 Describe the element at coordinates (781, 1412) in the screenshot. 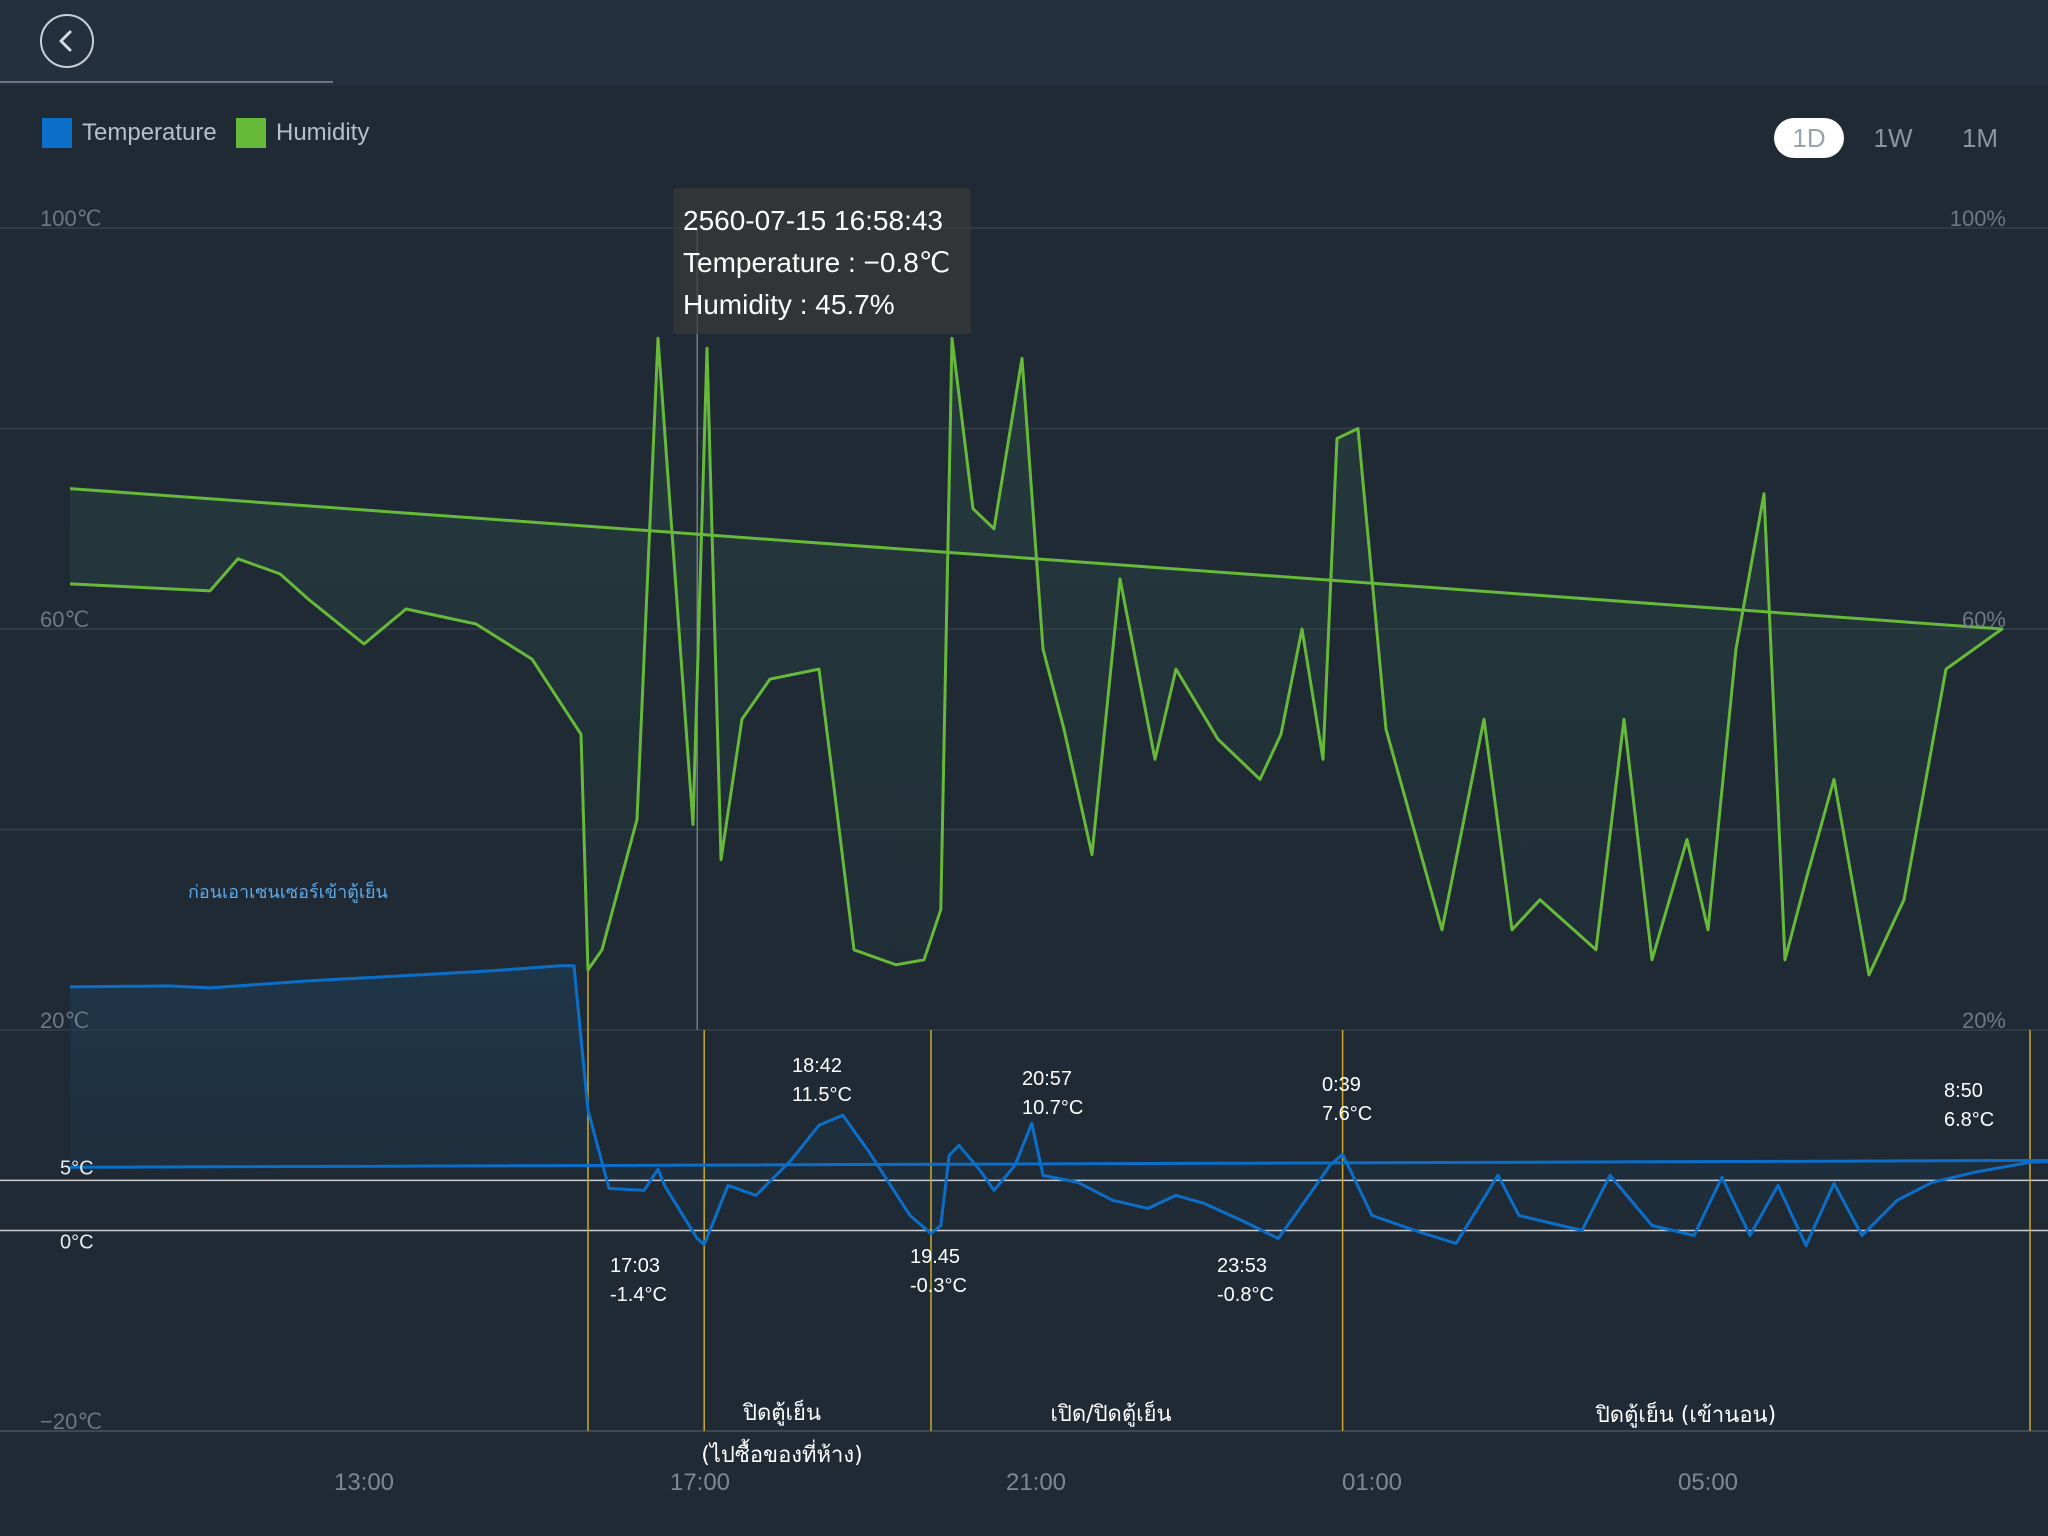

I see `segment-label: ปิดตู้เย็น` at that location.